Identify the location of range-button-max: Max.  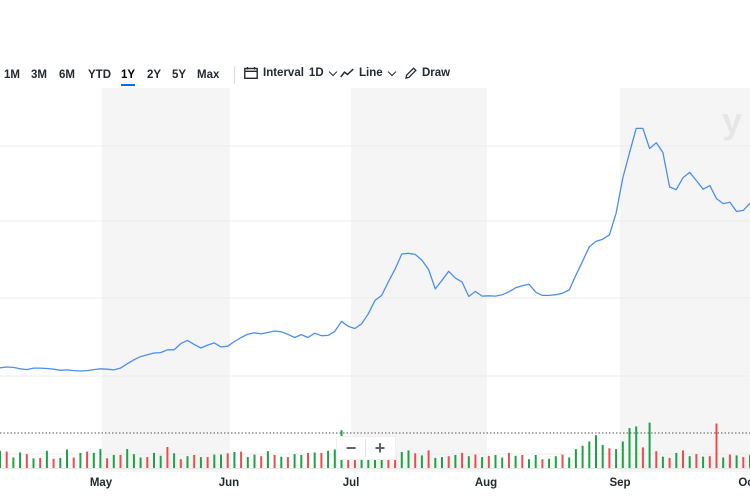
(208, 75).